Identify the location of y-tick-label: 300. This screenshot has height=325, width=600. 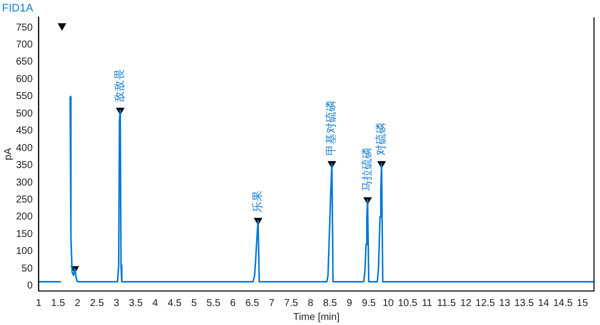
(25, 182).